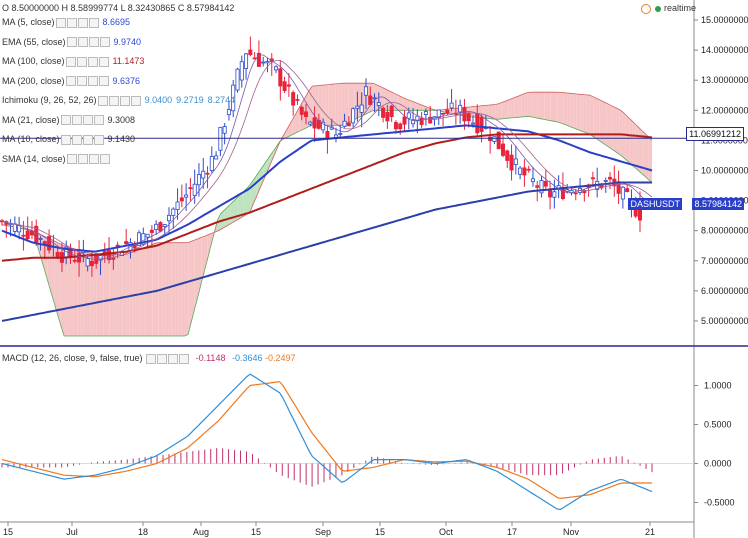 Image resolution: width=748 pixels, height=538 pixels. I want to click on y-tick-label: 7.00000000, so click(724, 261).